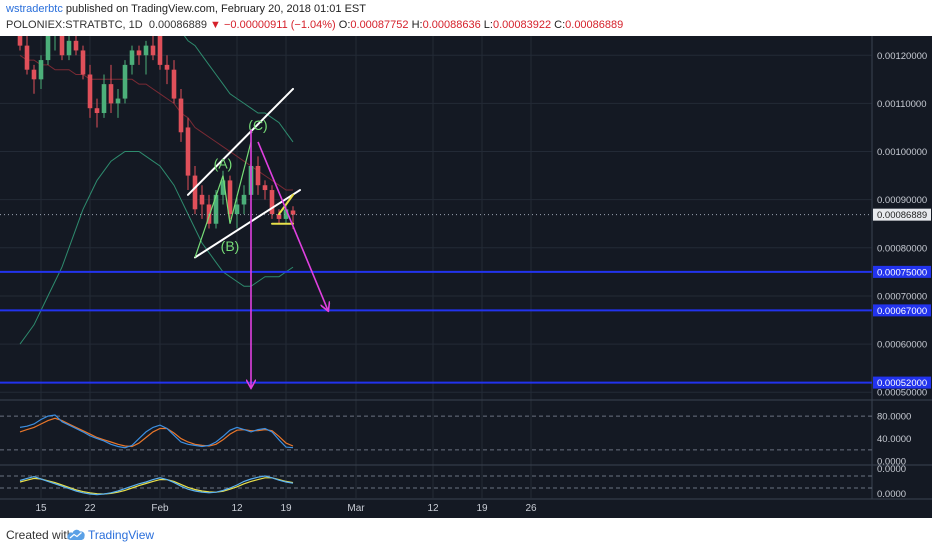  I want to click on open-label: O:, so click(344, 25).